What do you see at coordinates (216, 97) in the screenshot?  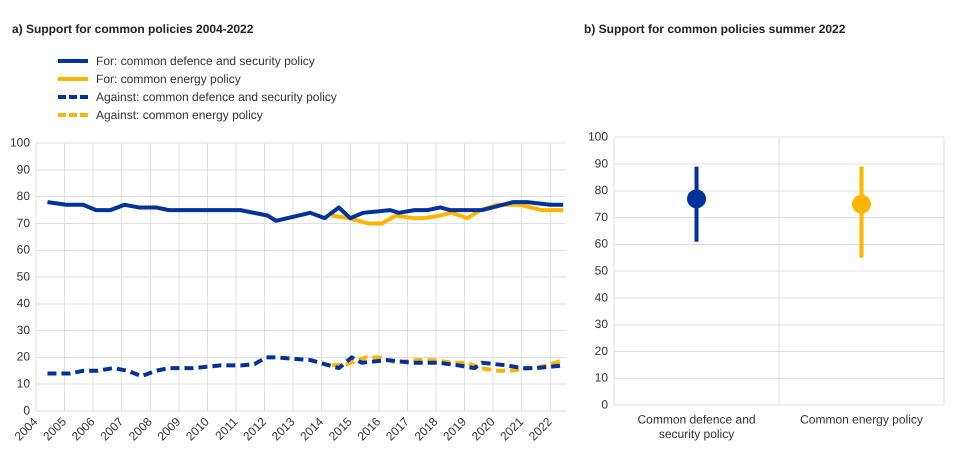 I see `legend-label: Against: common defence and security policy` at bounding box center [216, 97].